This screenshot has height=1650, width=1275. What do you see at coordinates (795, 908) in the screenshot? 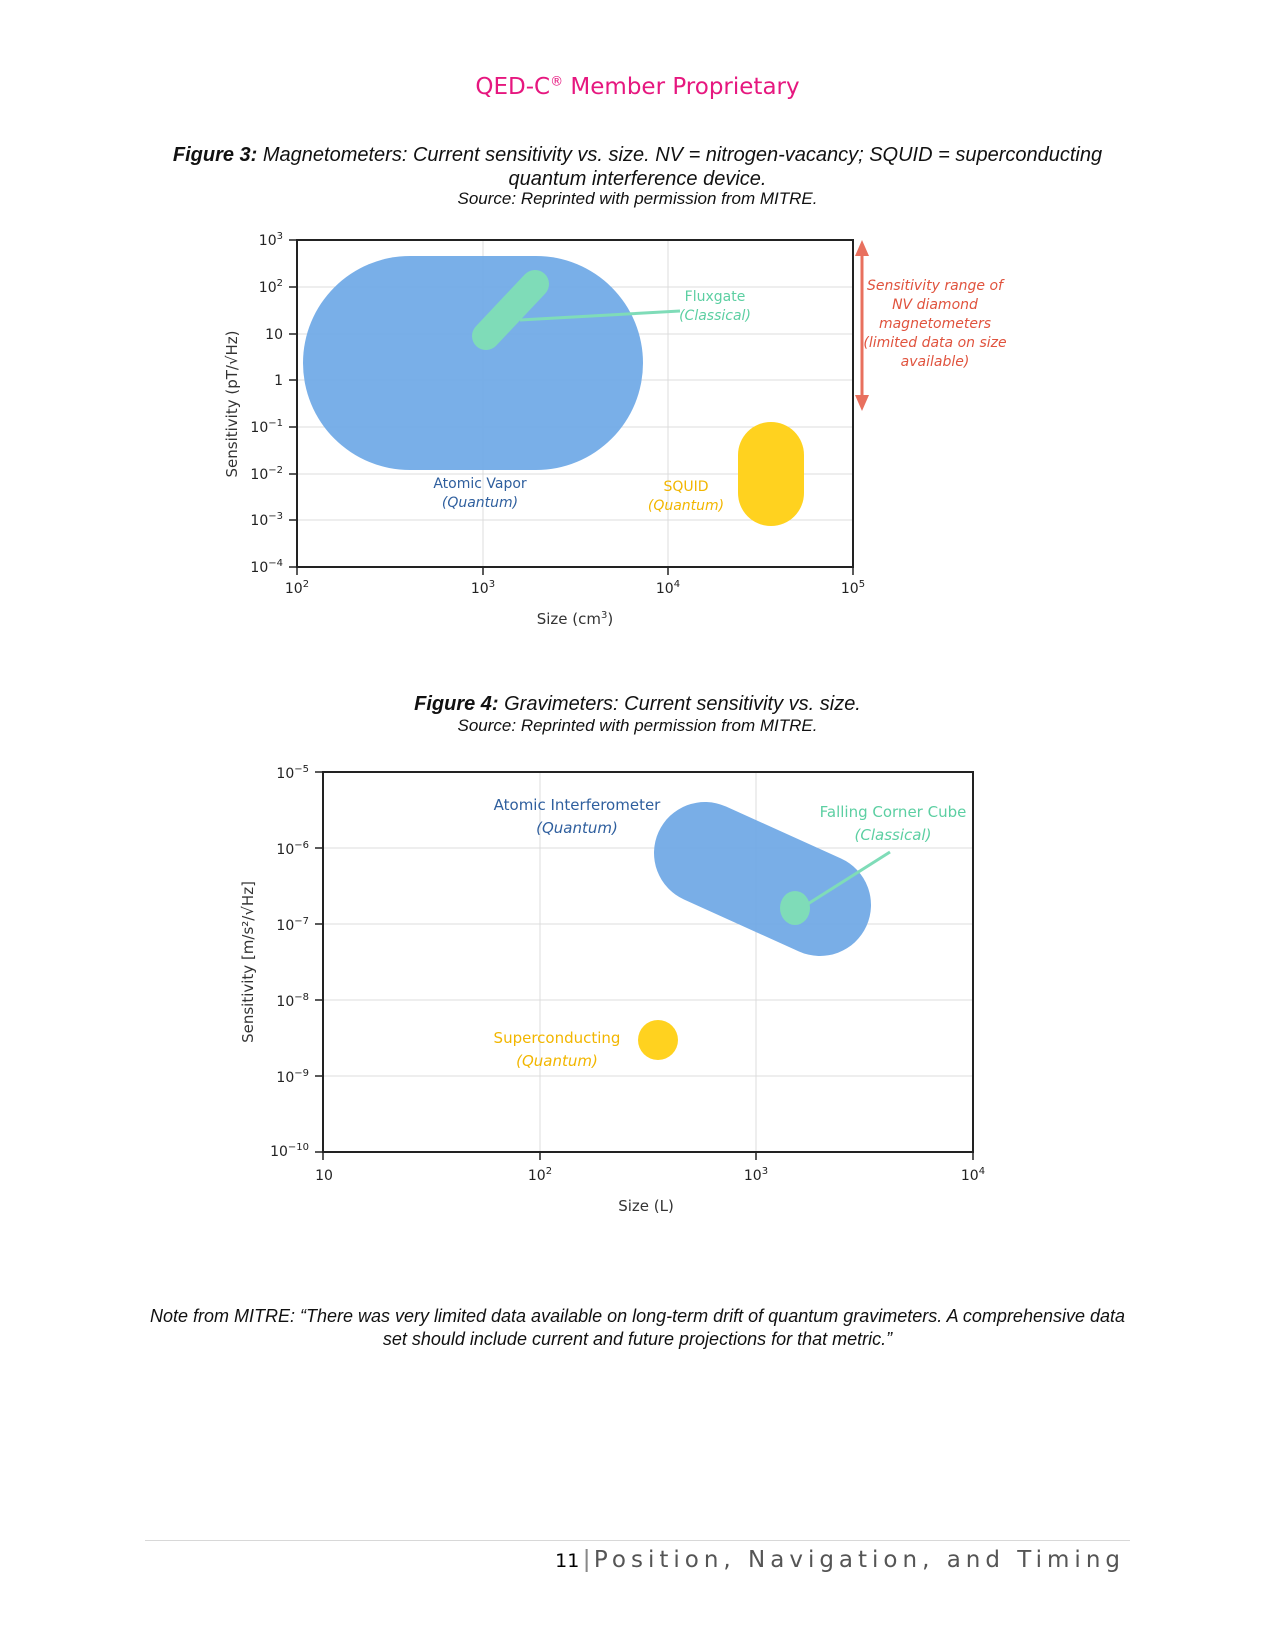
I see `falling-corner-cube-region` at bounding box center [795, 908].